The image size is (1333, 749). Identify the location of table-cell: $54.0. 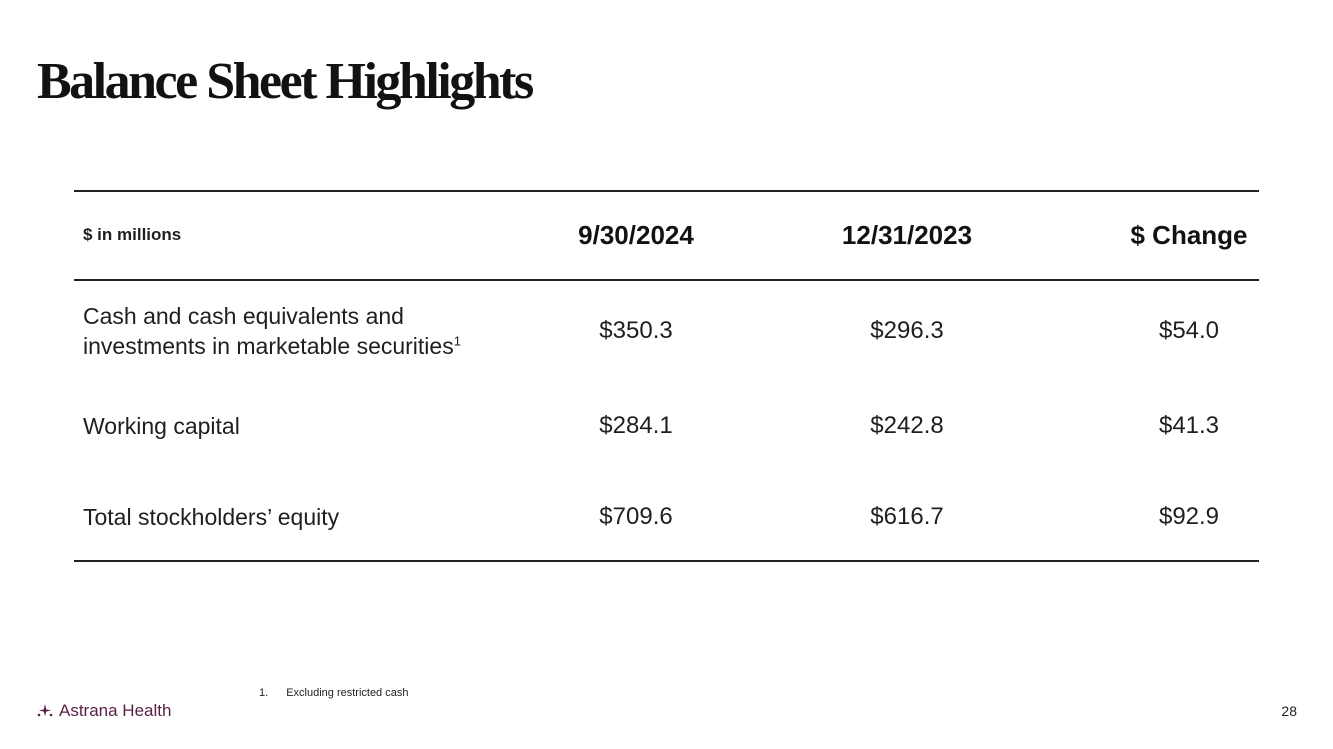
(1189, 330).